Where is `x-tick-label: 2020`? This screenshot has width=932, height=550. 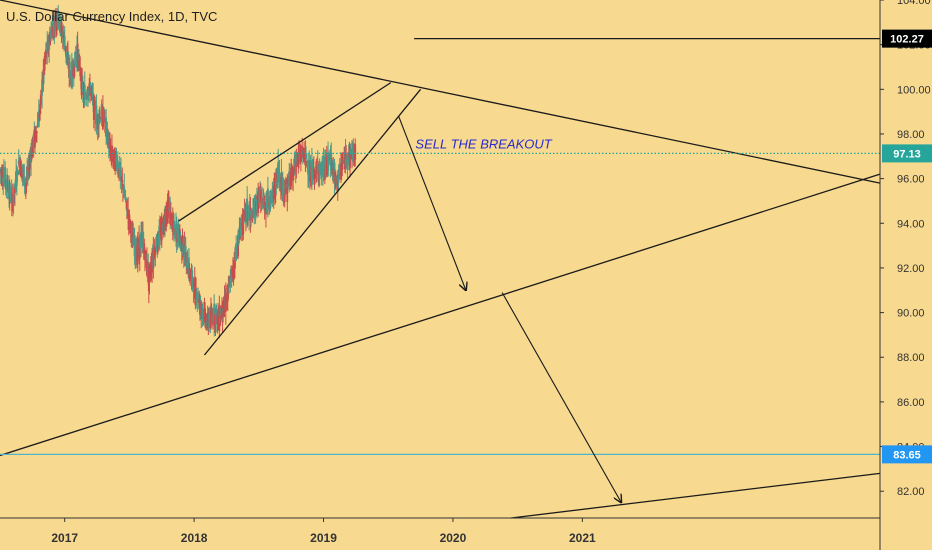 x-tick-label: 2020 is located at coordinates (453, 538).